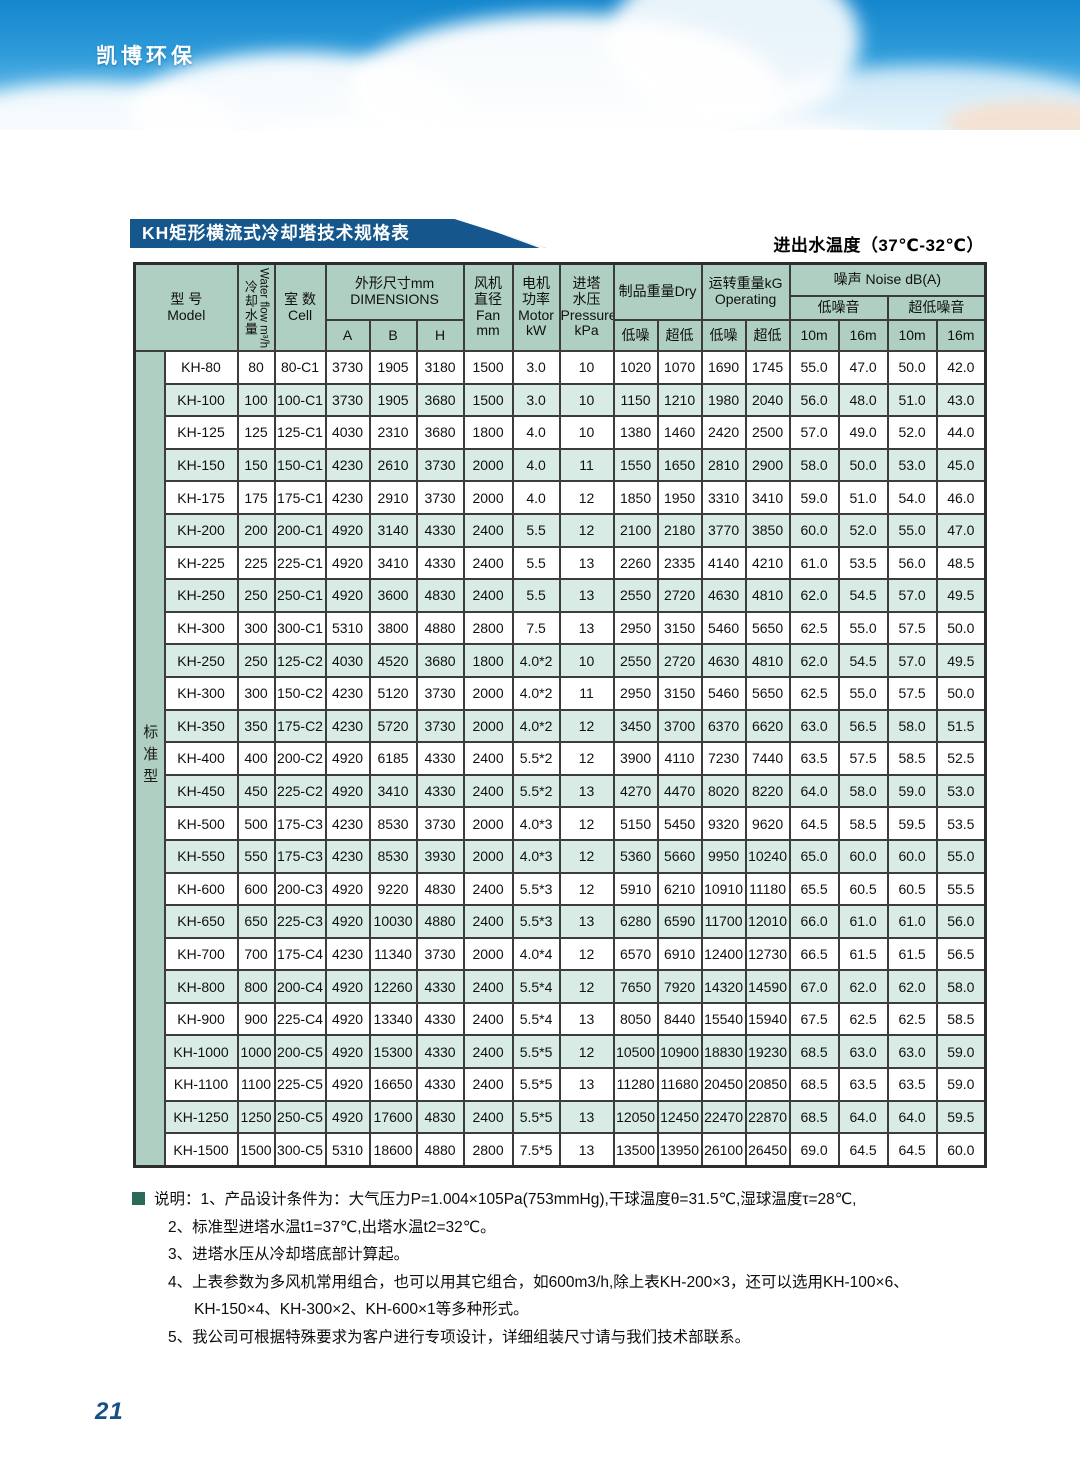 Image resolution: width=1080 pixels, height=1475 pixels. Describe the element at coordinates (961, 465) in the screenshot. I see `value-cell: 45.0` at that location.